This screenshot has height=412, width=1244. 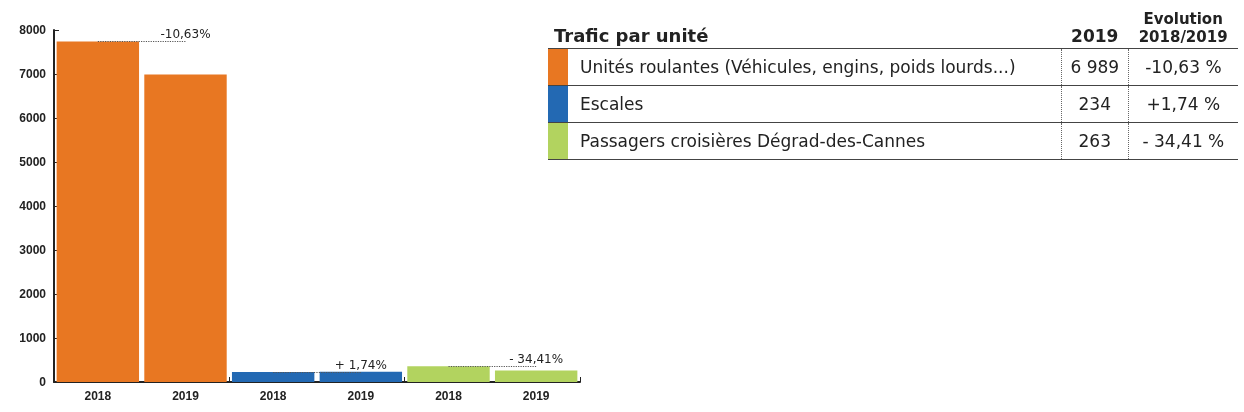 What do you see at coordinates (1095, 67) in the screenshot?
I see `text: 6 989` at bounding box center [1095, 67].